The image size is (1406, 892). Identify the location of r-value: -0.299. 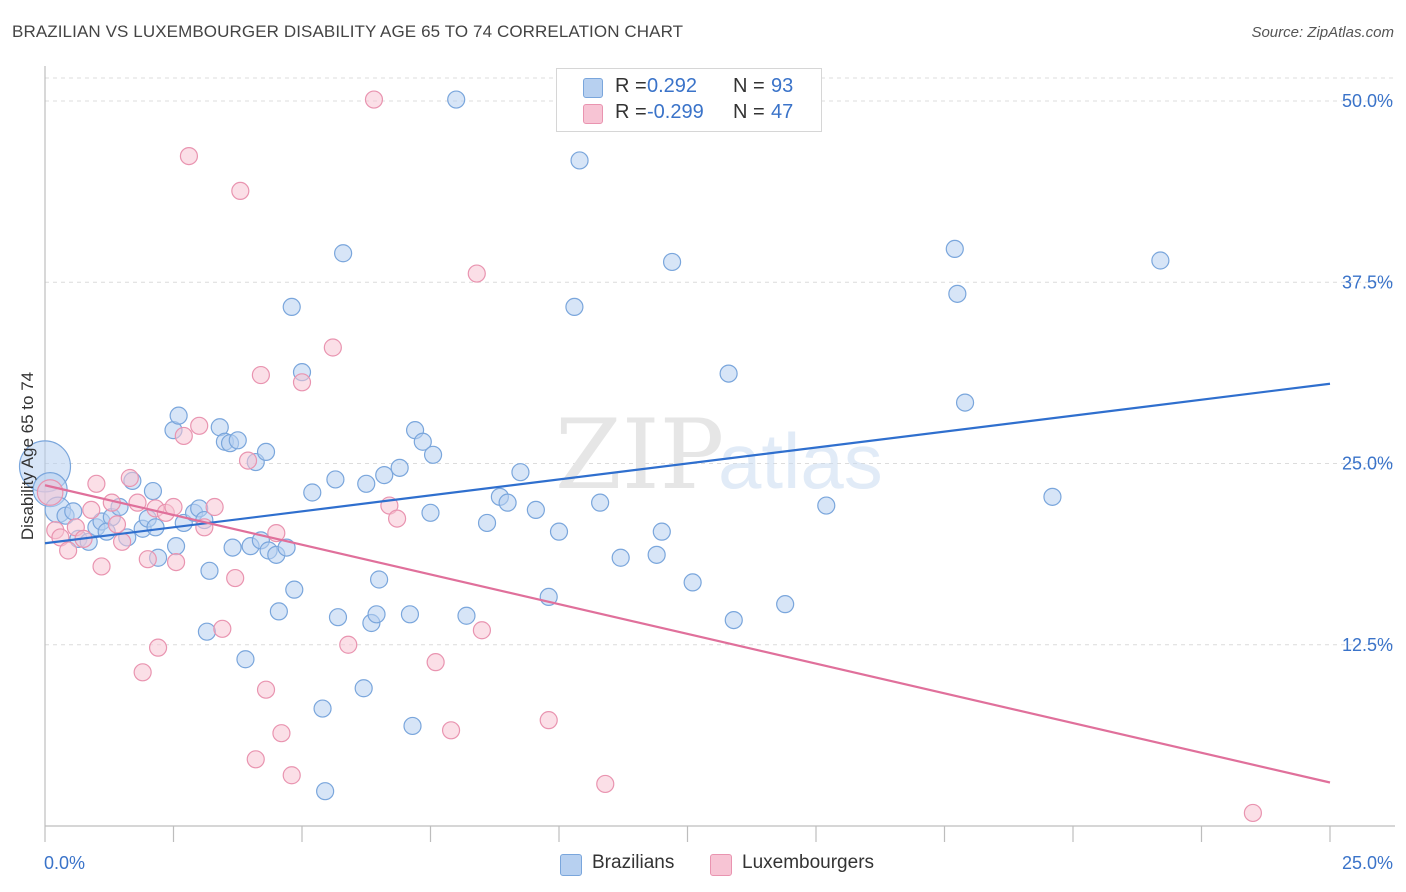
(675, 112).